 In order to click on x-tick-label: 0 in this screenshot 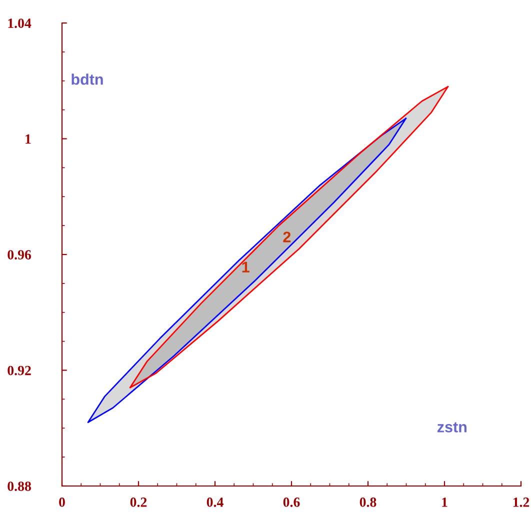, I will do `click(62, 502)`.